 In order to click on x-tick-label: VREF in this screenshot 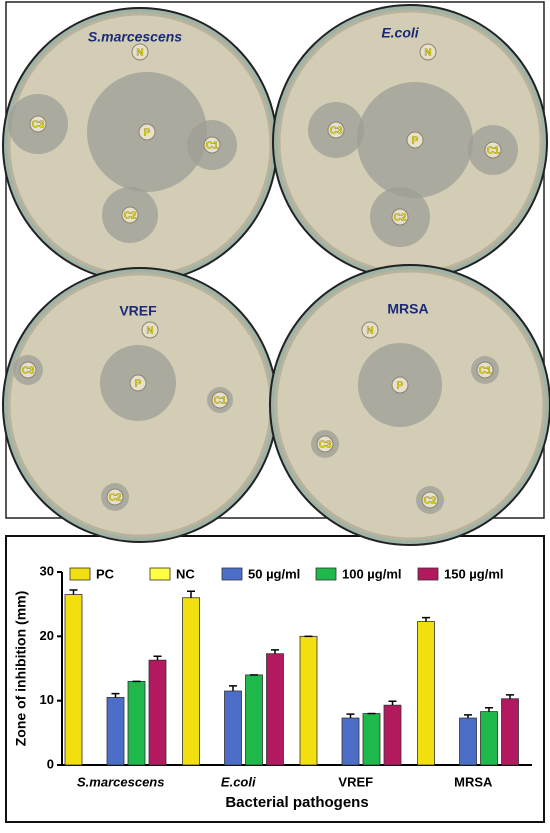, I will do `click(355, 781)`.